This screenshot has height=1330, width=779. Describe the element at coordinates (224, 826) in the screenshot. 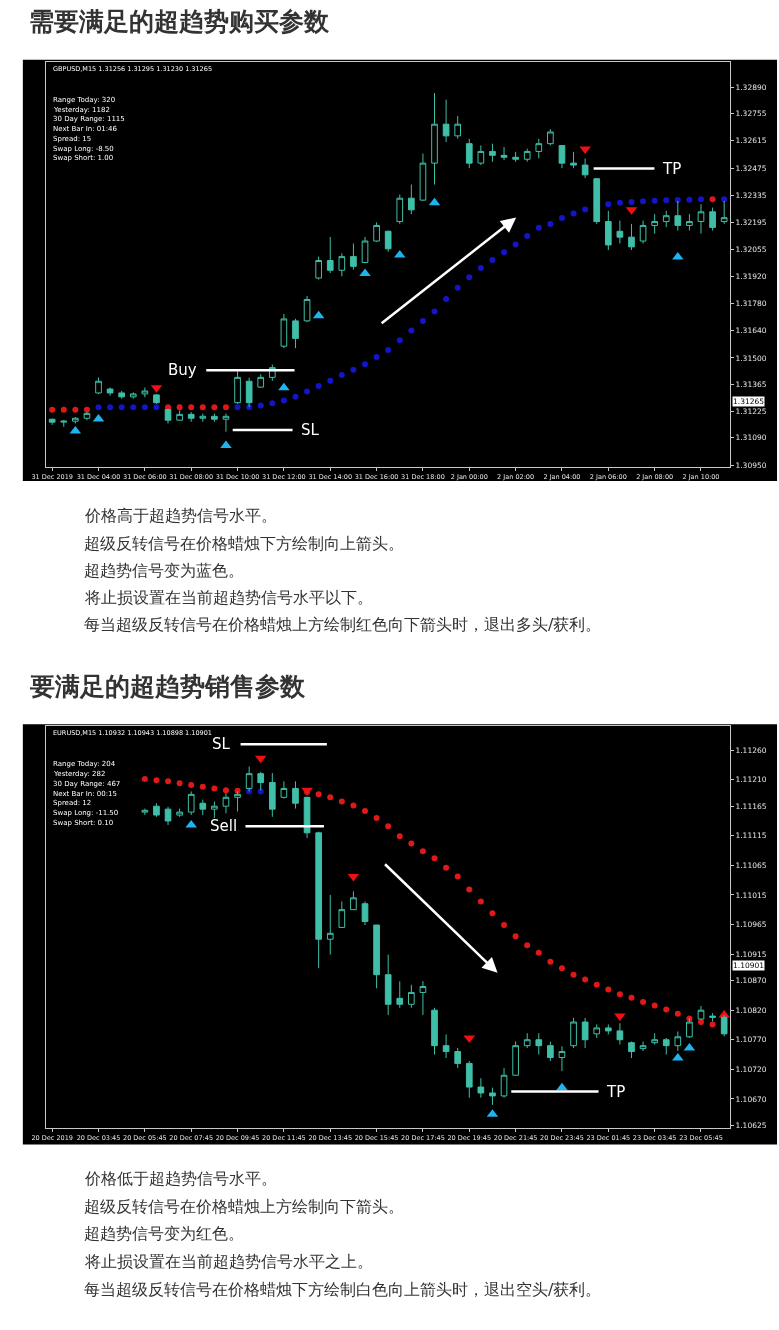

I see `annotation: Sell` at that location.